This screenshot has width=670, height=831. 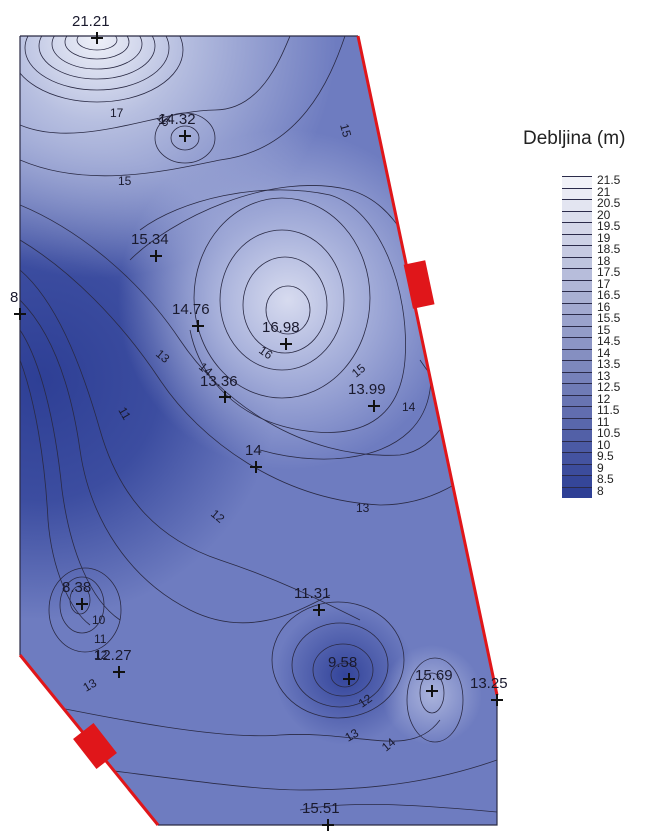 I want to click on point-label: 13.36, so click(x=219, y=381).